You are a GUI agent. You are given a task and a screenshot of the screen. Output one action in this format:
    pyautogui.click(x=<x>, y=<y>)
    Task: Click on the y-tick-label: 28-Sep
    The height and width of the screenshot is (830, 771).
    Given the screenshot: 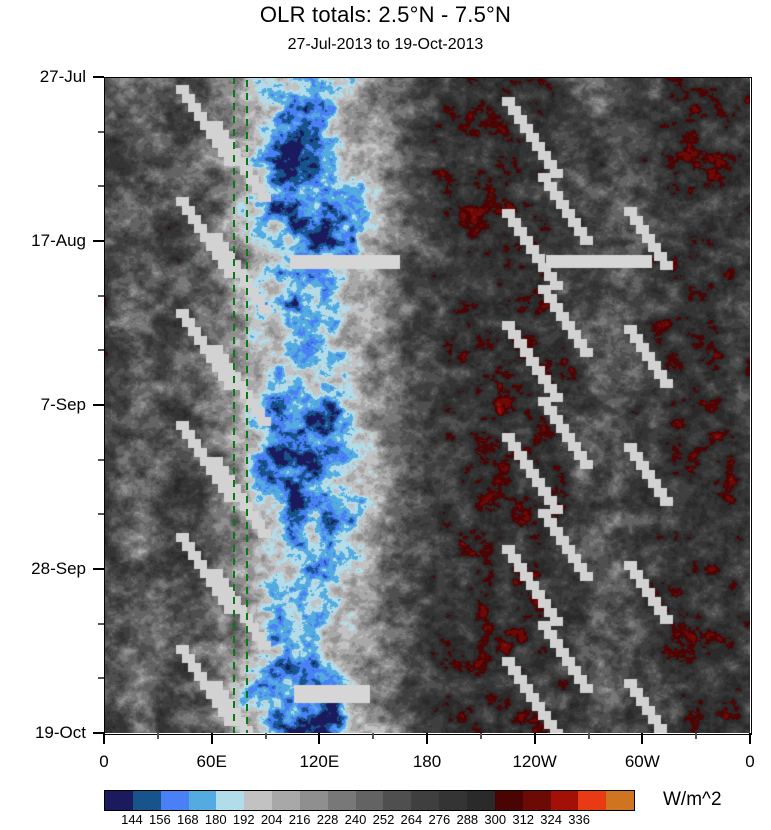 What is the action you would take?
    pyautogui.click(x=58, y=568)
    